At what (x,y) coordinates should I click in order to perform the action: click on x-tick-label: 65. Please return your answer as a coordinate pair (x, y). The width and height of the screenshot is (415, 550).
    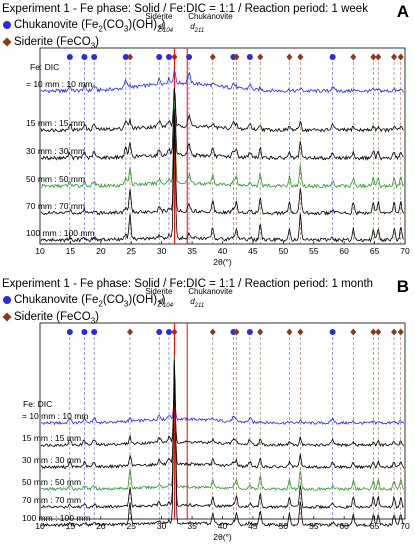
    Looking at the image, I should click on (375, 526).